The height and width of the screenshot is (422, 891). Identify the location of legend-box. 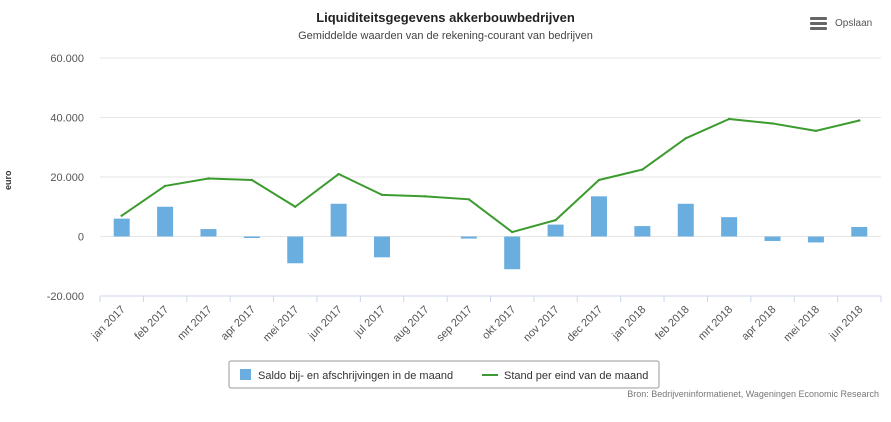
(444, 374).